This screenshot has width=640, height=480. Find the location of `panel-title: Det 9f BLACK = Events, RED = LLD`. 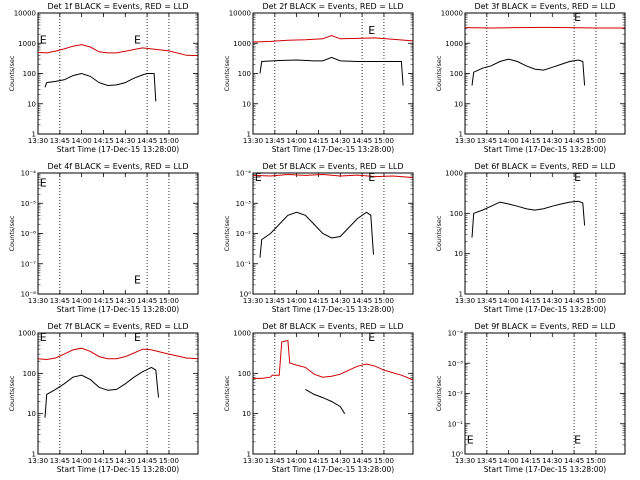

panel-title: Det 9f BLACK = Events, RED = LLD is located at coordinates (544, 326).